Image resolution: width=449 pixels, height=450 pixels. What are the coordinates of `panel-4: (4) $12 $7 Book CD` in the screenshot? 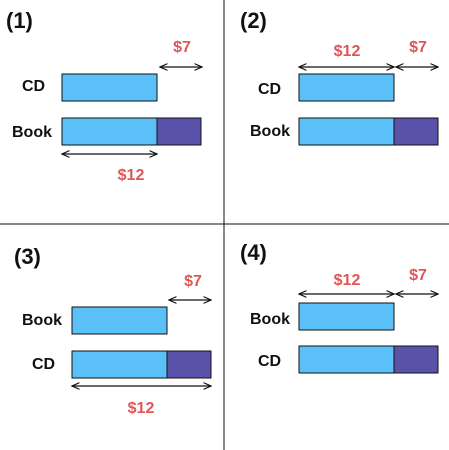 It's located at (339, 307).